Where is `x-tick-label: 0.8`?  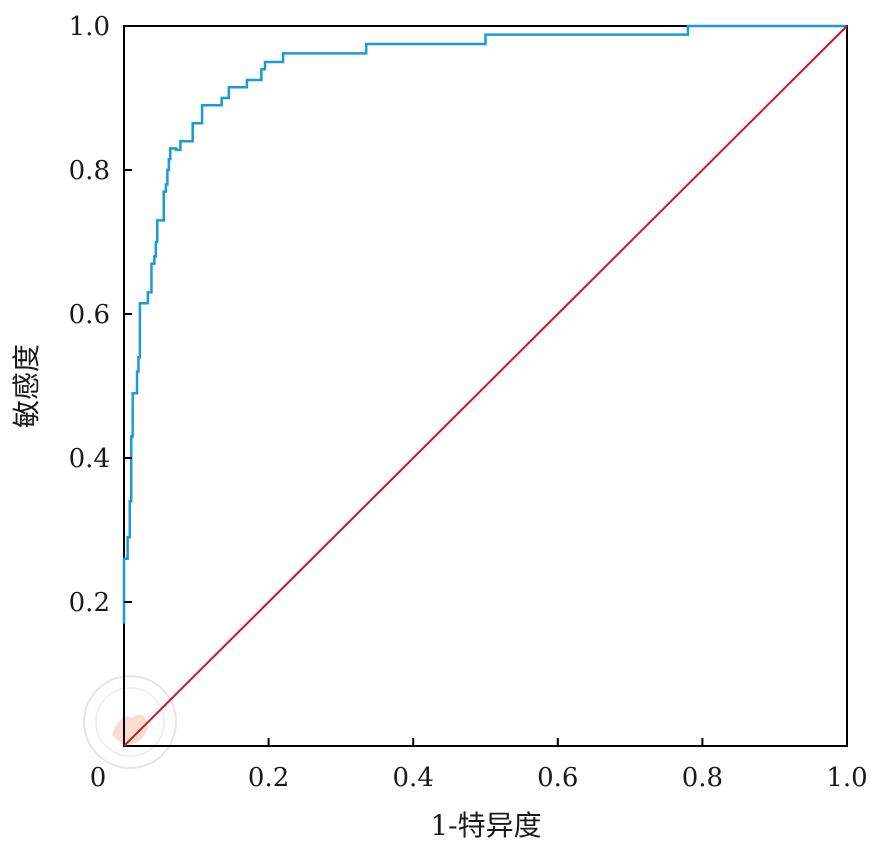
x-tick-label: 0.8 is located at coordinates (702, 778).